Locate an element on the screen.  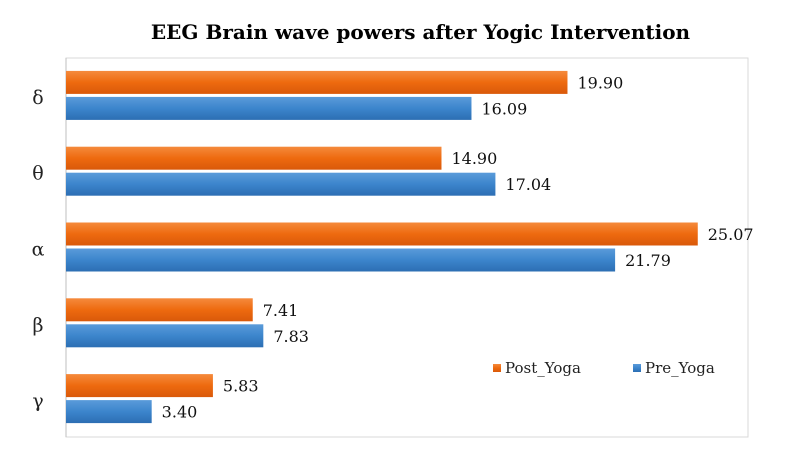
data-label: 19.90 is located at coordinates (600, 82).